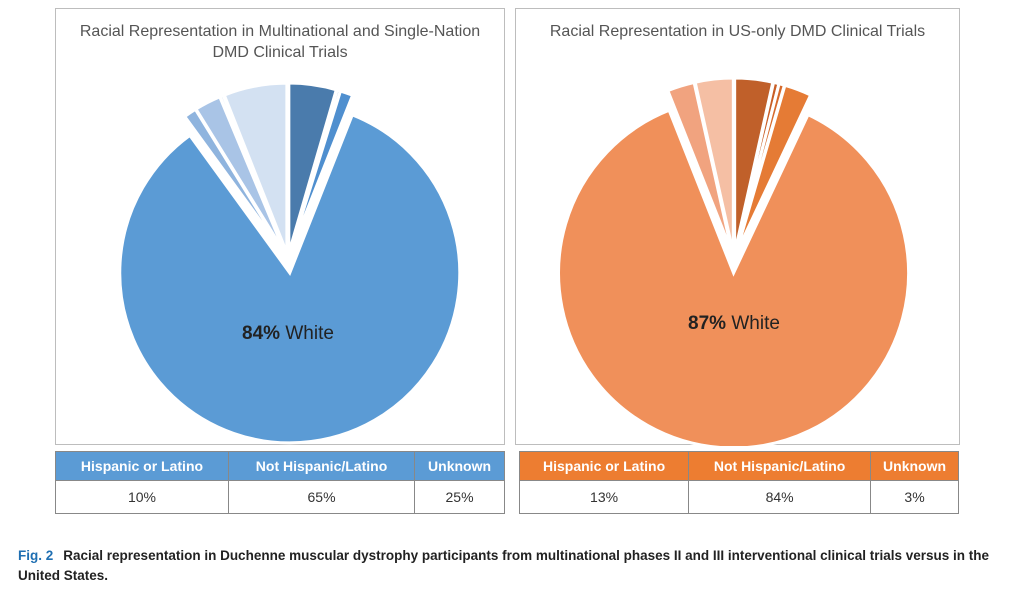 The height and width of the screenshot is (596, 1022). I want to click on slice-label: 84% White, so click(288, 333).